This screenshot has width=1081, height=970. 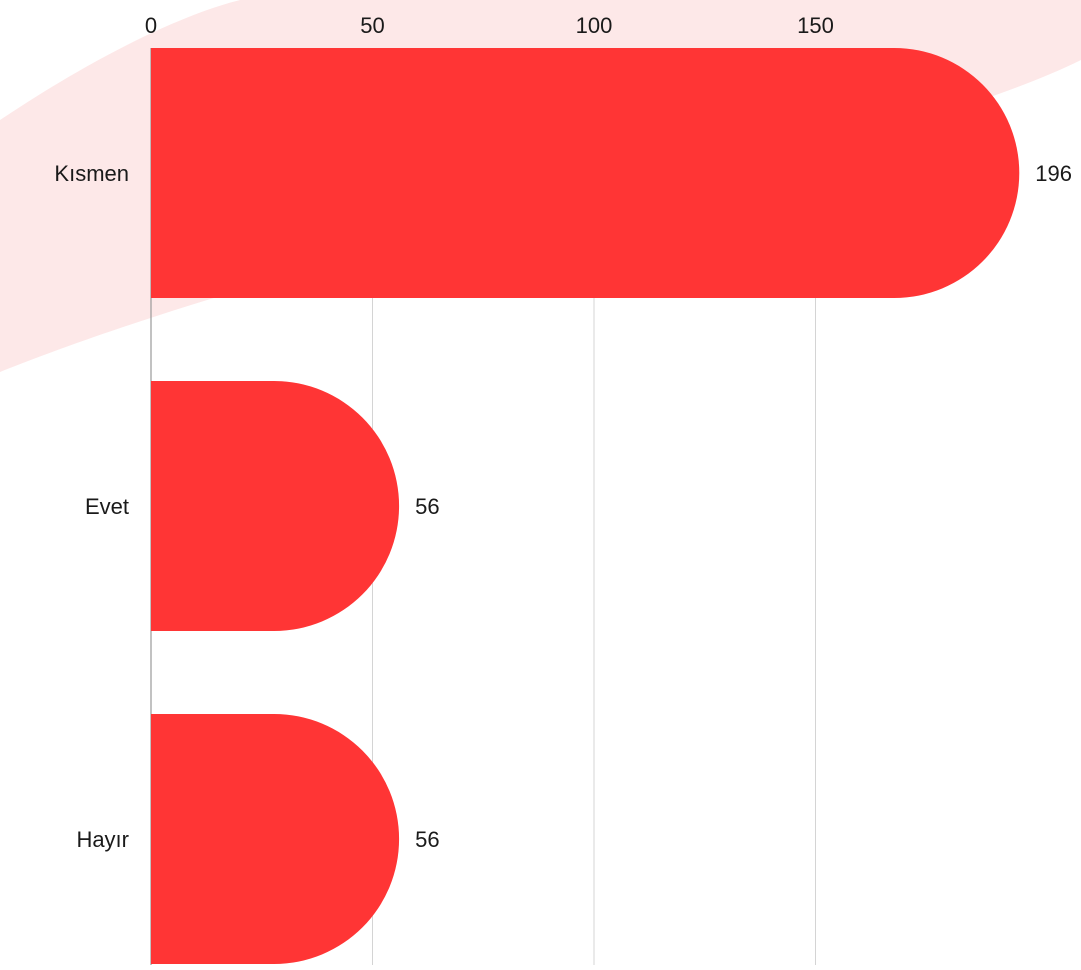 I want to click on category-label: Hayır, so click(x=102, y=839).